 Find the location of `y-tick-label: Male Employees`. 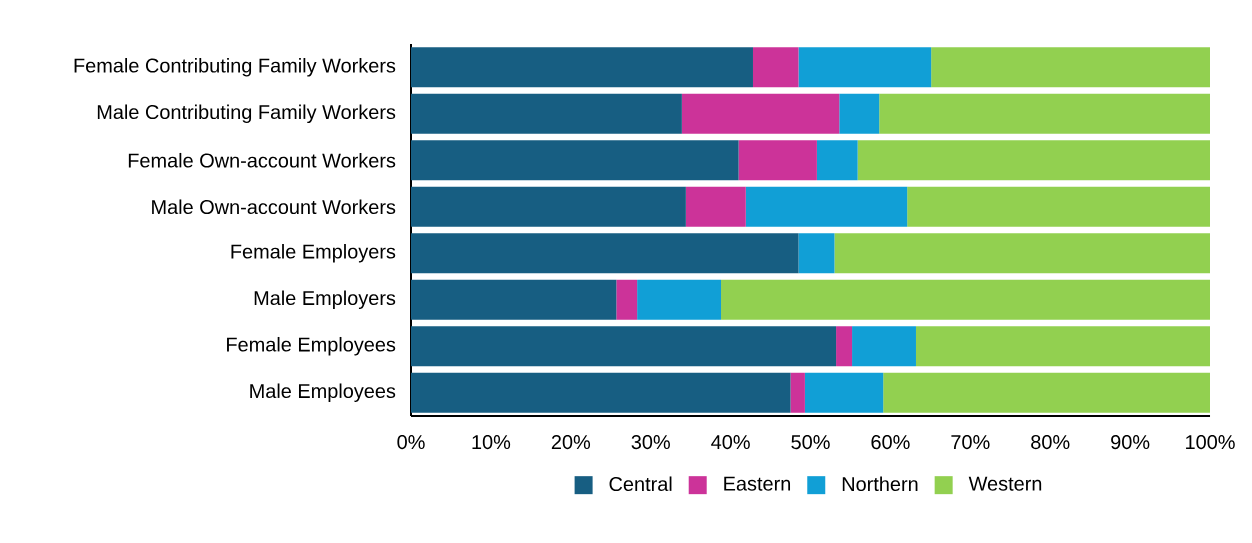

y-tick-label: Male Employees is located at coordinates (323, 393).